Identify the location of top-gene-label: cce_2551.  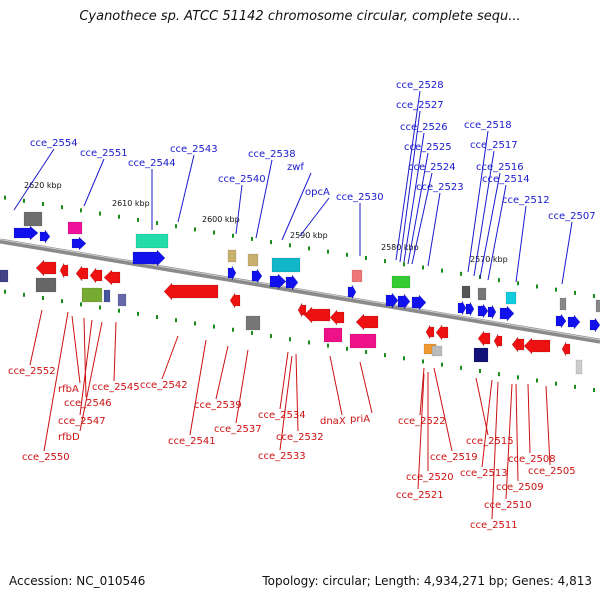
(104, 153).